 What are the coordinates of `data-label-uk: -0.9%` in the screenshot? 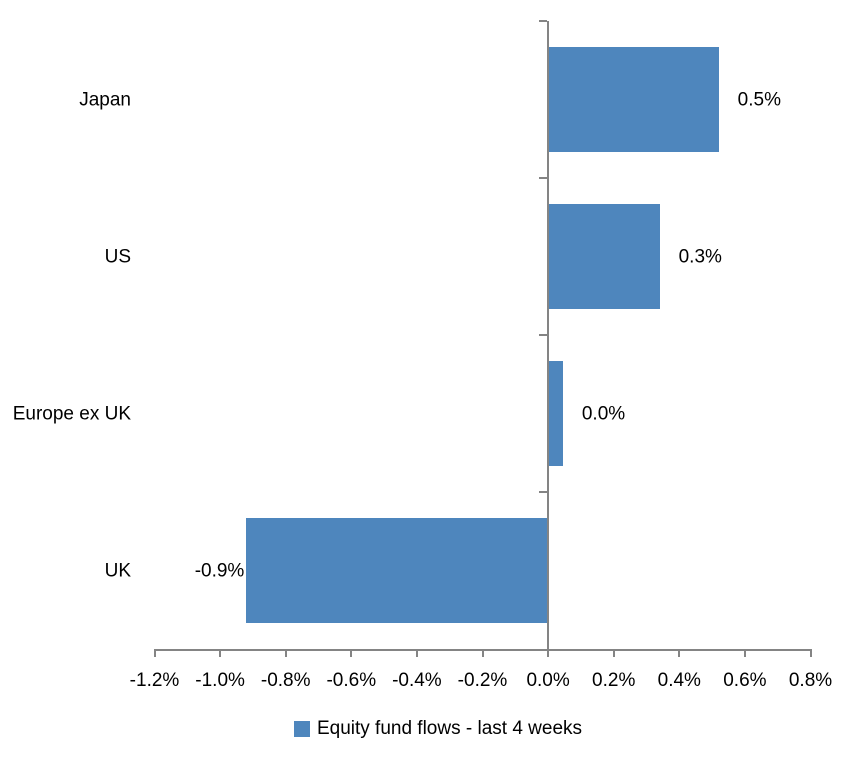 It's located at (219, 571).